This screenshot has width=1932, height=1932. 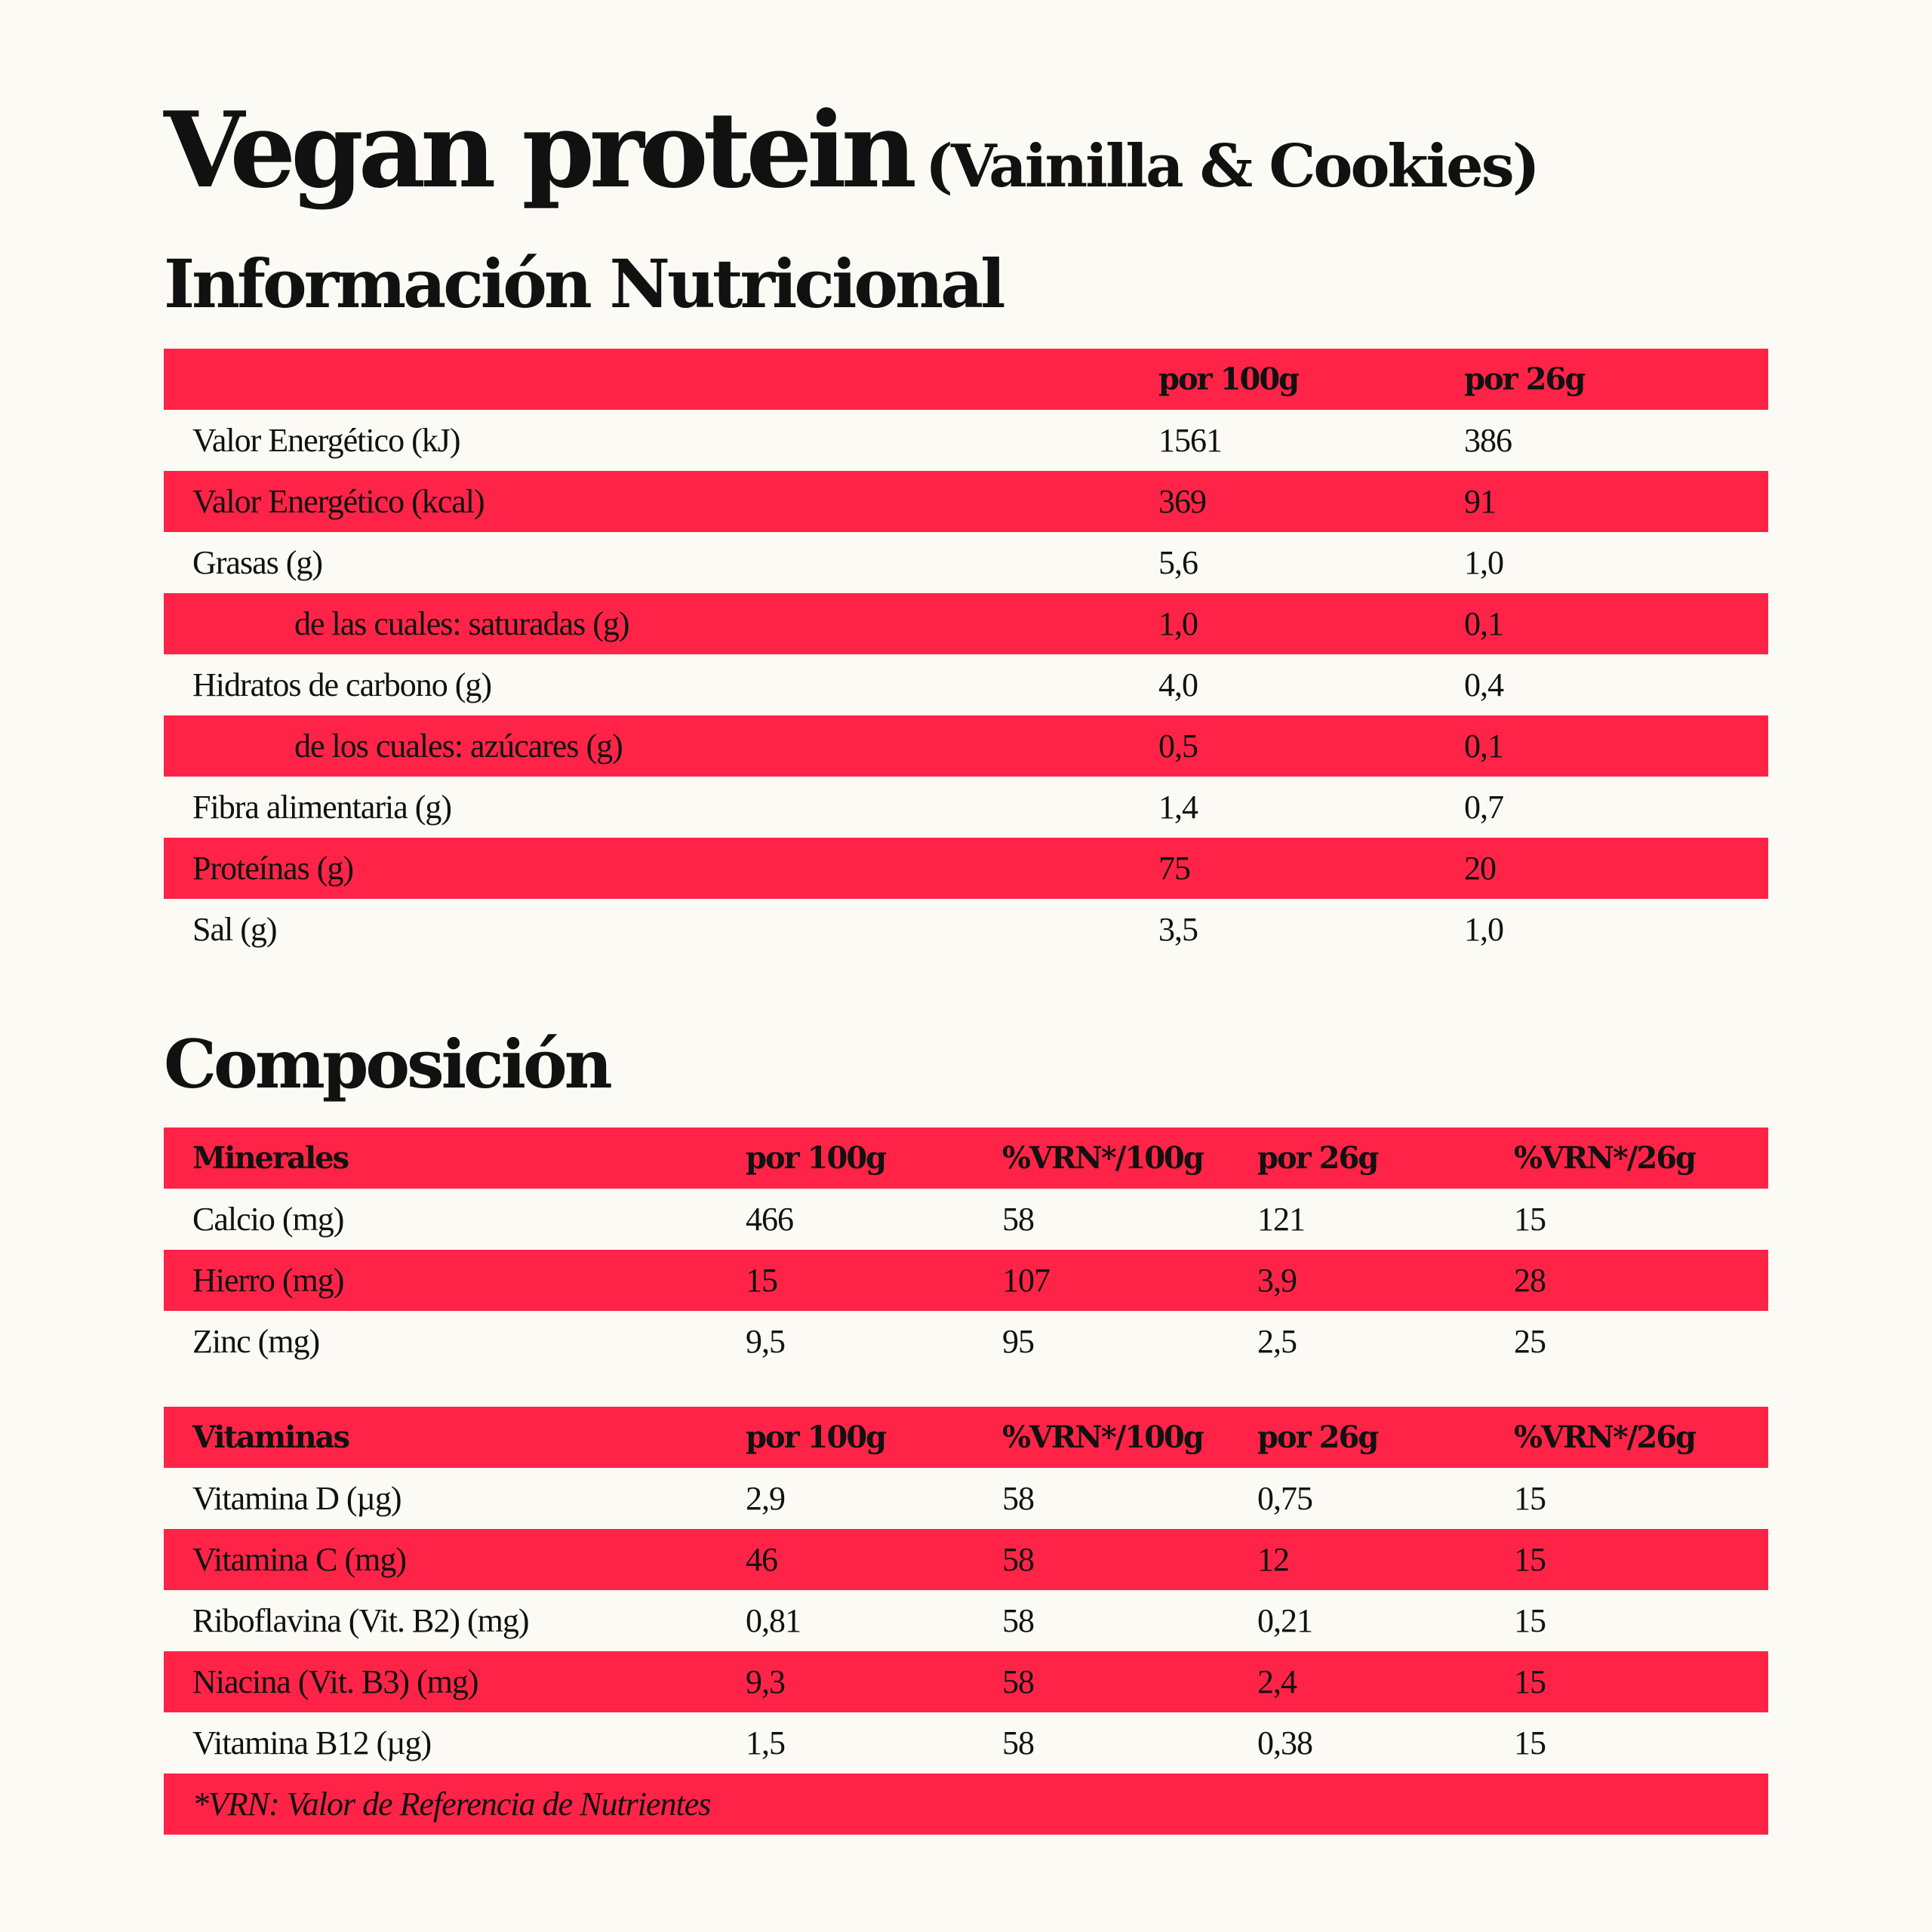 I want to click on table-row: Zinc (mg) 9,5 95 2,5 25, so click(x=966, y=1341).